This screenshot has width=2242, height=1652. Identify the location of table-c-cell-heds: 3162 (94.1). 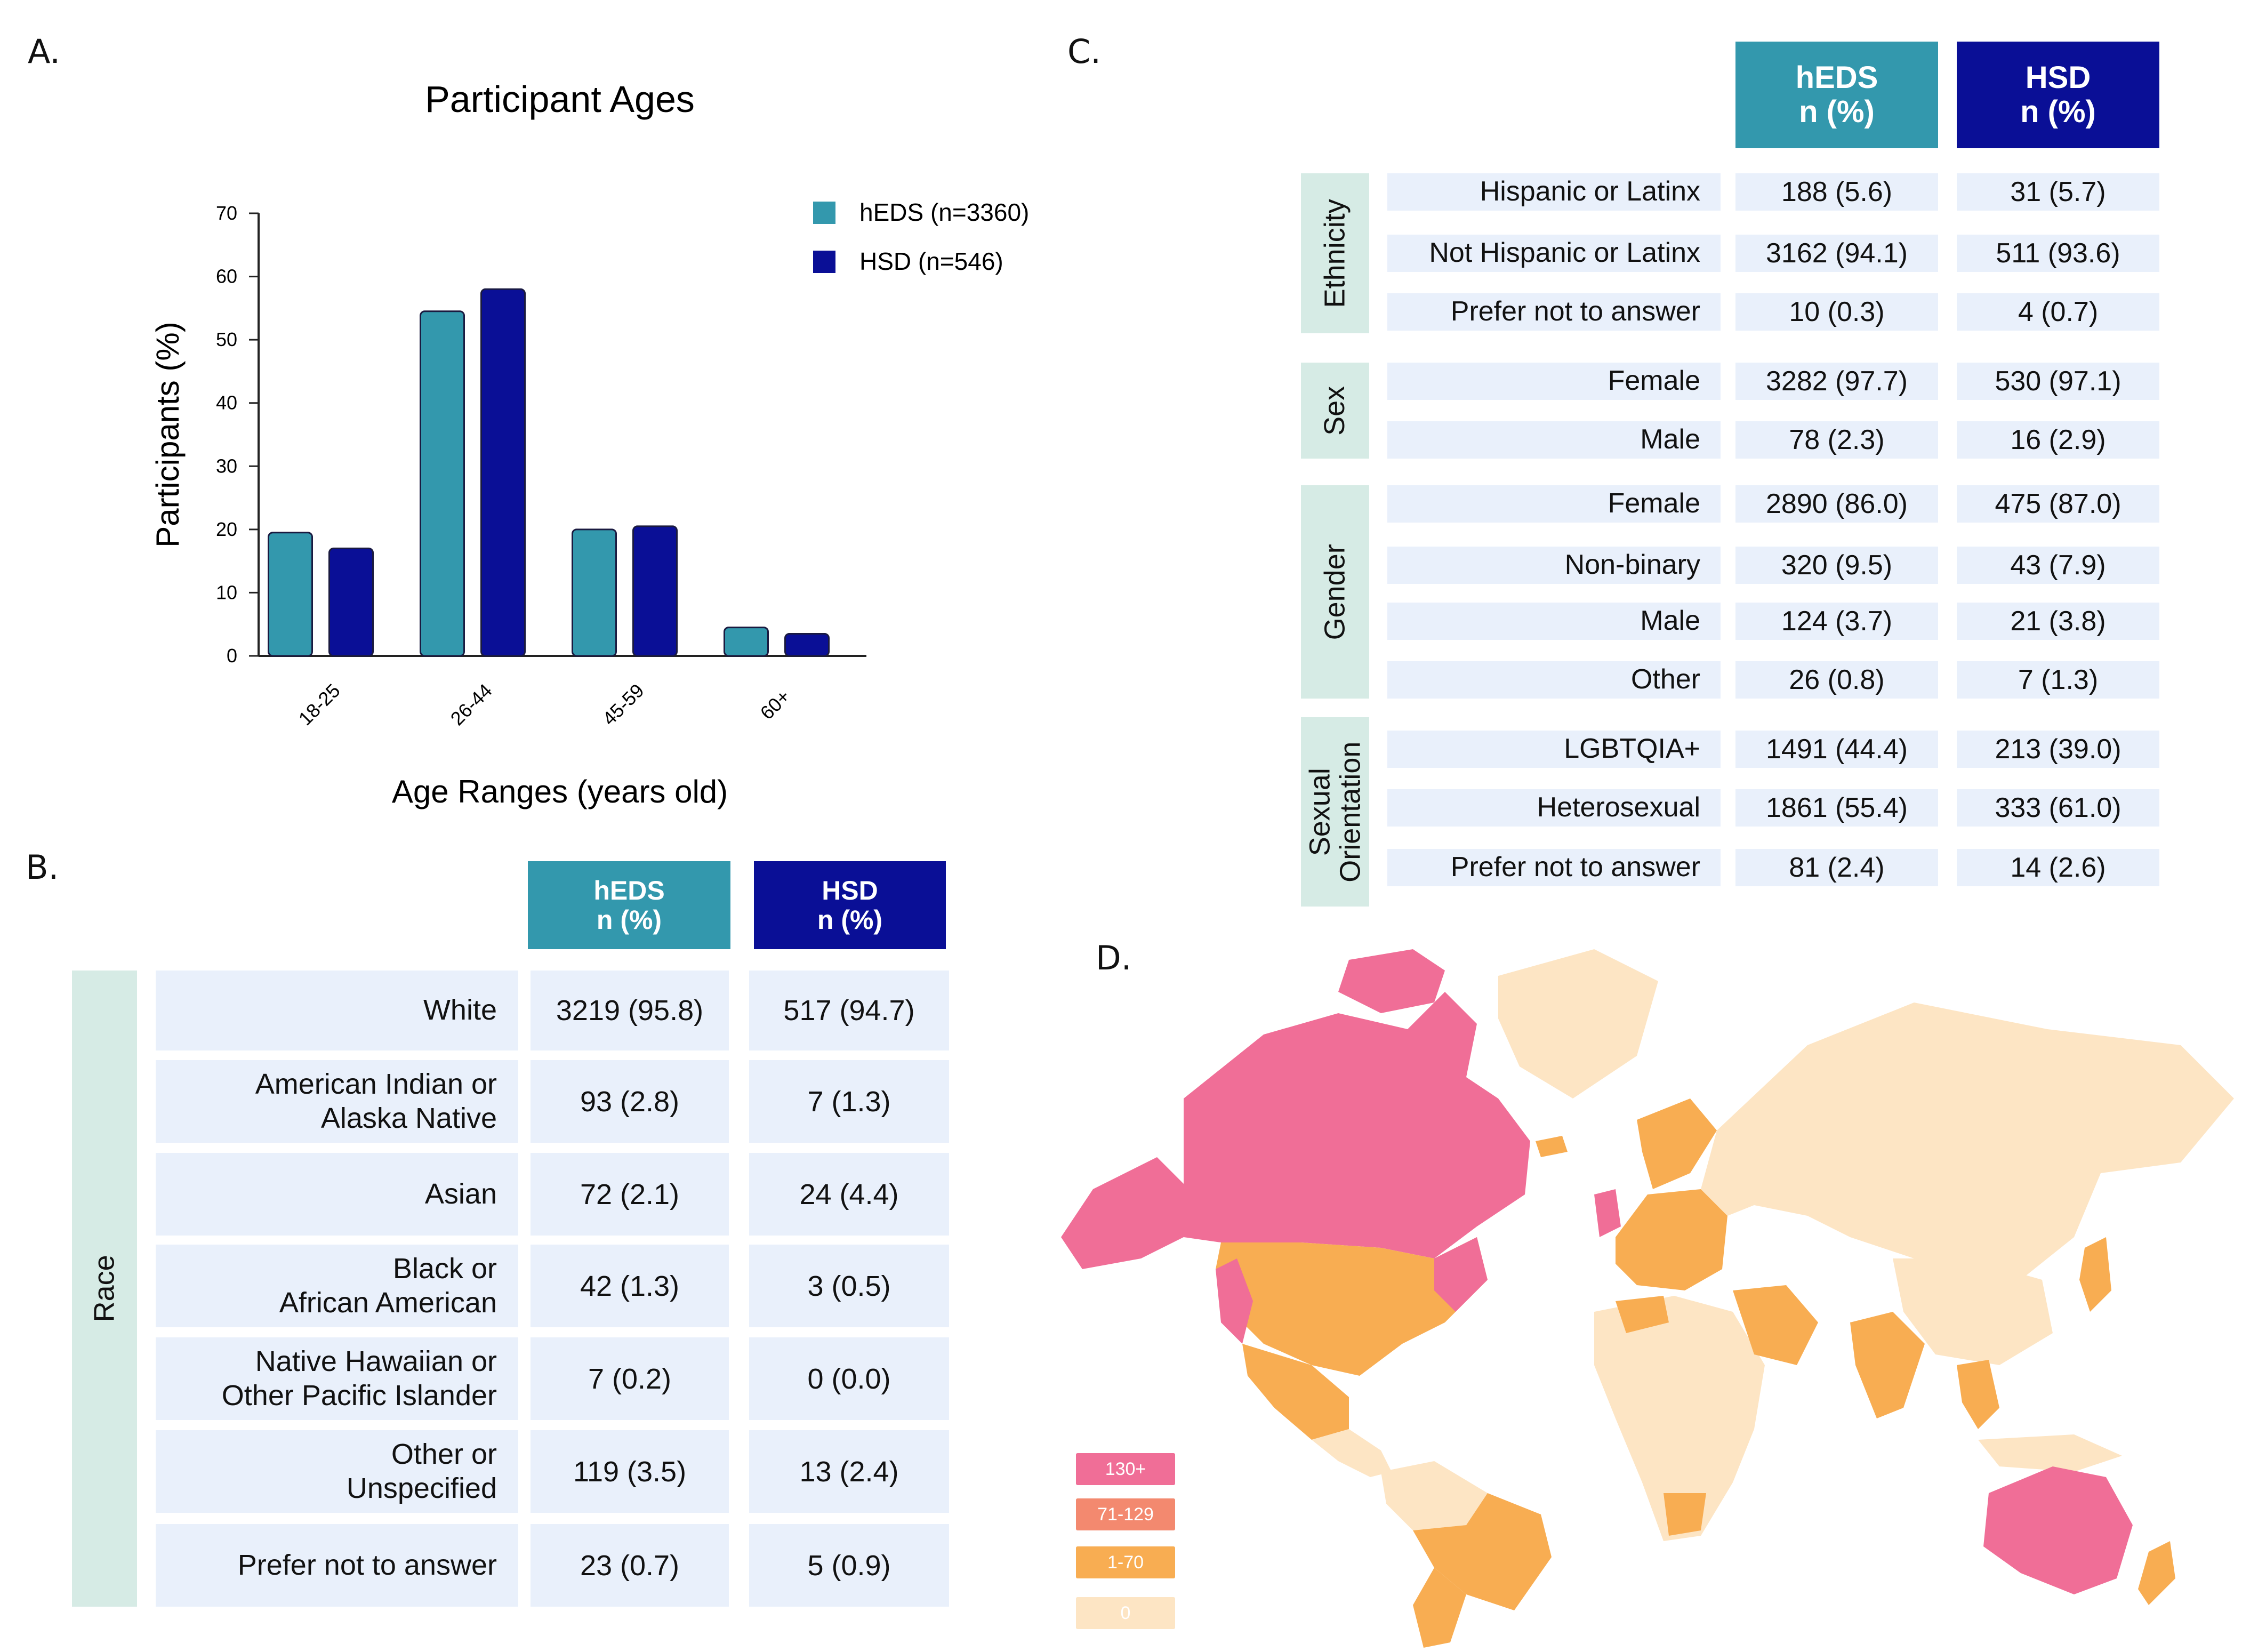
(1836, 253).